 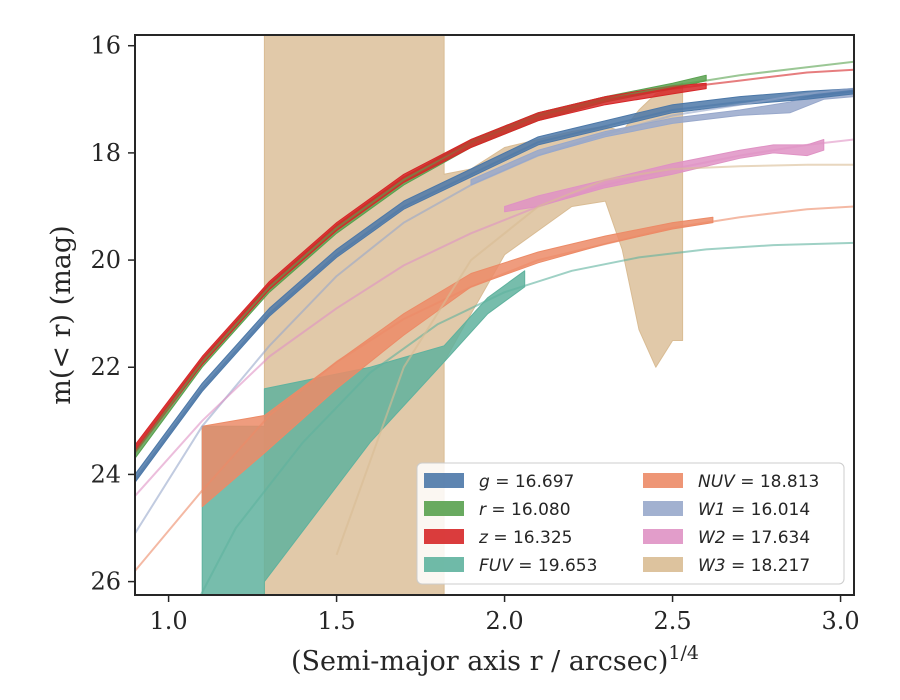 What do you see at coordinates (504, 621) in the screenshot?
I see `x-tick-label-2: 2.0` at bounding box center [504, 621].